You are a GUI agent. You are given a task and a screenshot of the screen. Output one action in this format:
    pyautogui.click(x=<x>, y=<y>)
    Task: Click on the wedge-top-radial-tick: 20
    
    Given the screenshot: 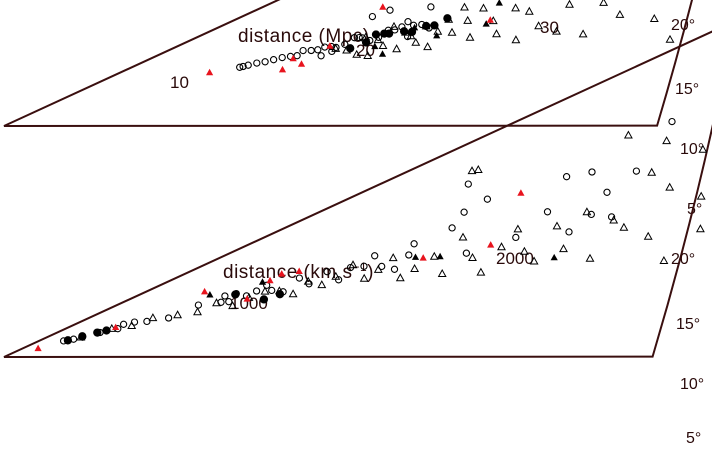 What is the action you would take?
    pyautogui.click(x=365, y=50)
    